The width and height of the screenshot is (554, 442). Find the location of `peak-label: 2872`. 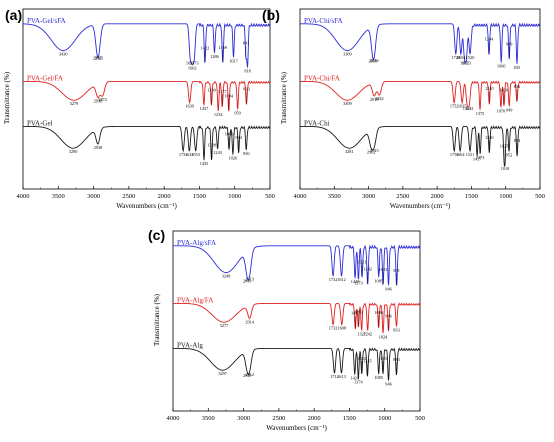

peak-label: 2872 is located at coordinates (102, 99).